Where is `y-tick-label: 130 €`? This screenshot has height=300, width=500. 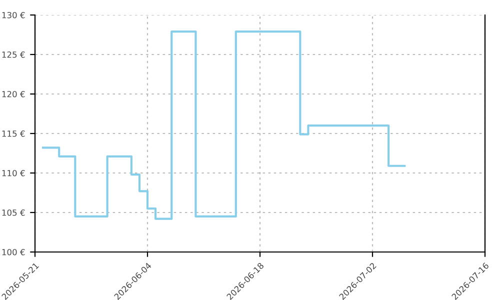 y-tick-label: 130 € is located at coordinates (13, 15).